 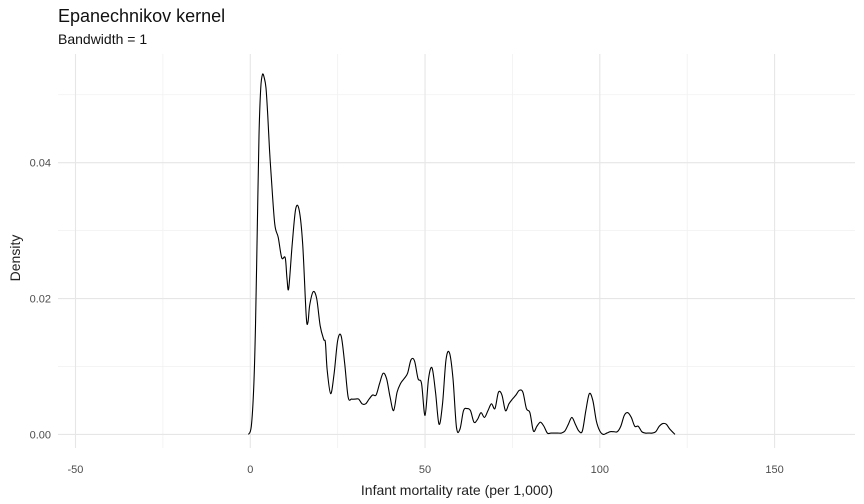 What do you see at coordinates (457, 490) in the screenshot?
I see `x-axis-title: Infant mortality rate (per 1,000)` at bounding box center [457, 490].